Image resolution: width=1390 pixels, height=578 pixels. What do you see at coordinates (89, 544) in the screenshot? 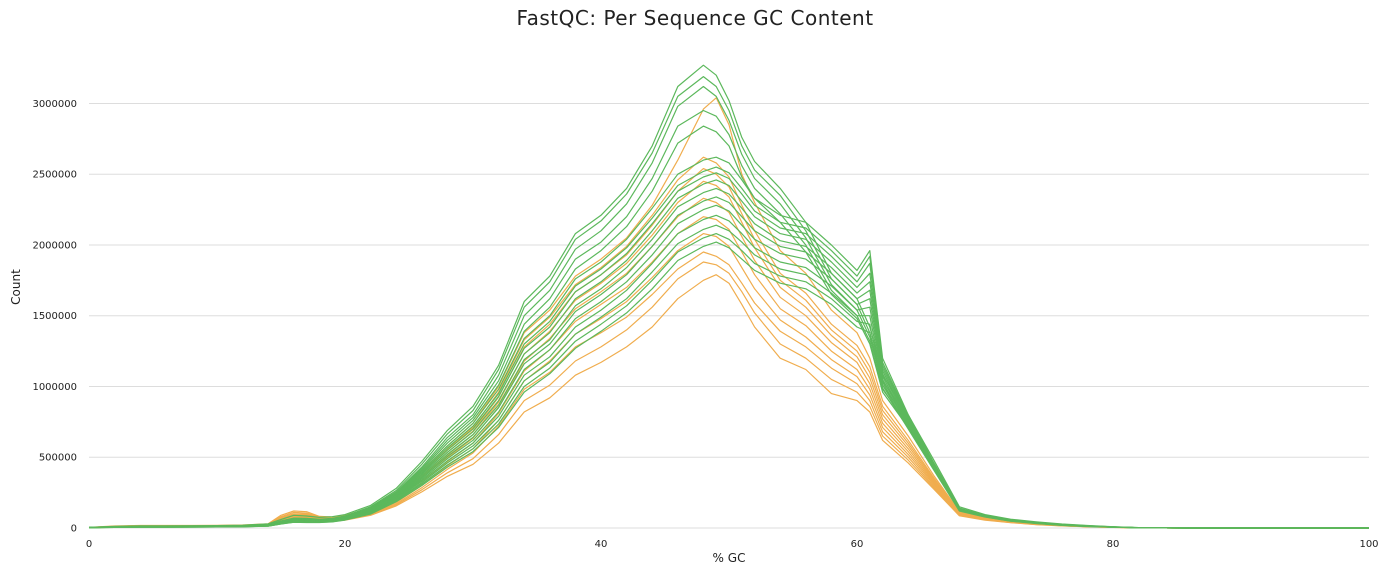
I see `x-tick-label: 0` at bounding box center [89, 544].